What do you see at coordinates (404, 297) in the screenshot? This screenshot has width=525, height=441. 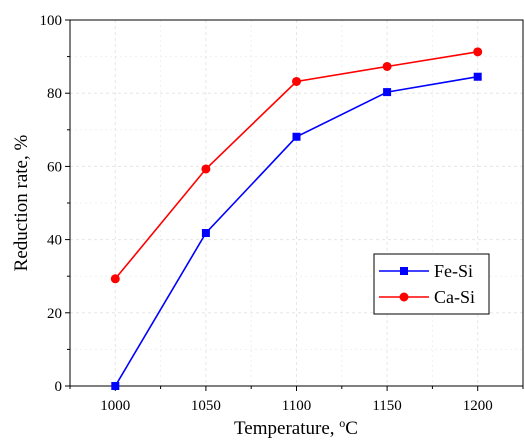 I see `legend-marker-ca-si` at bounding box center [404, 297].